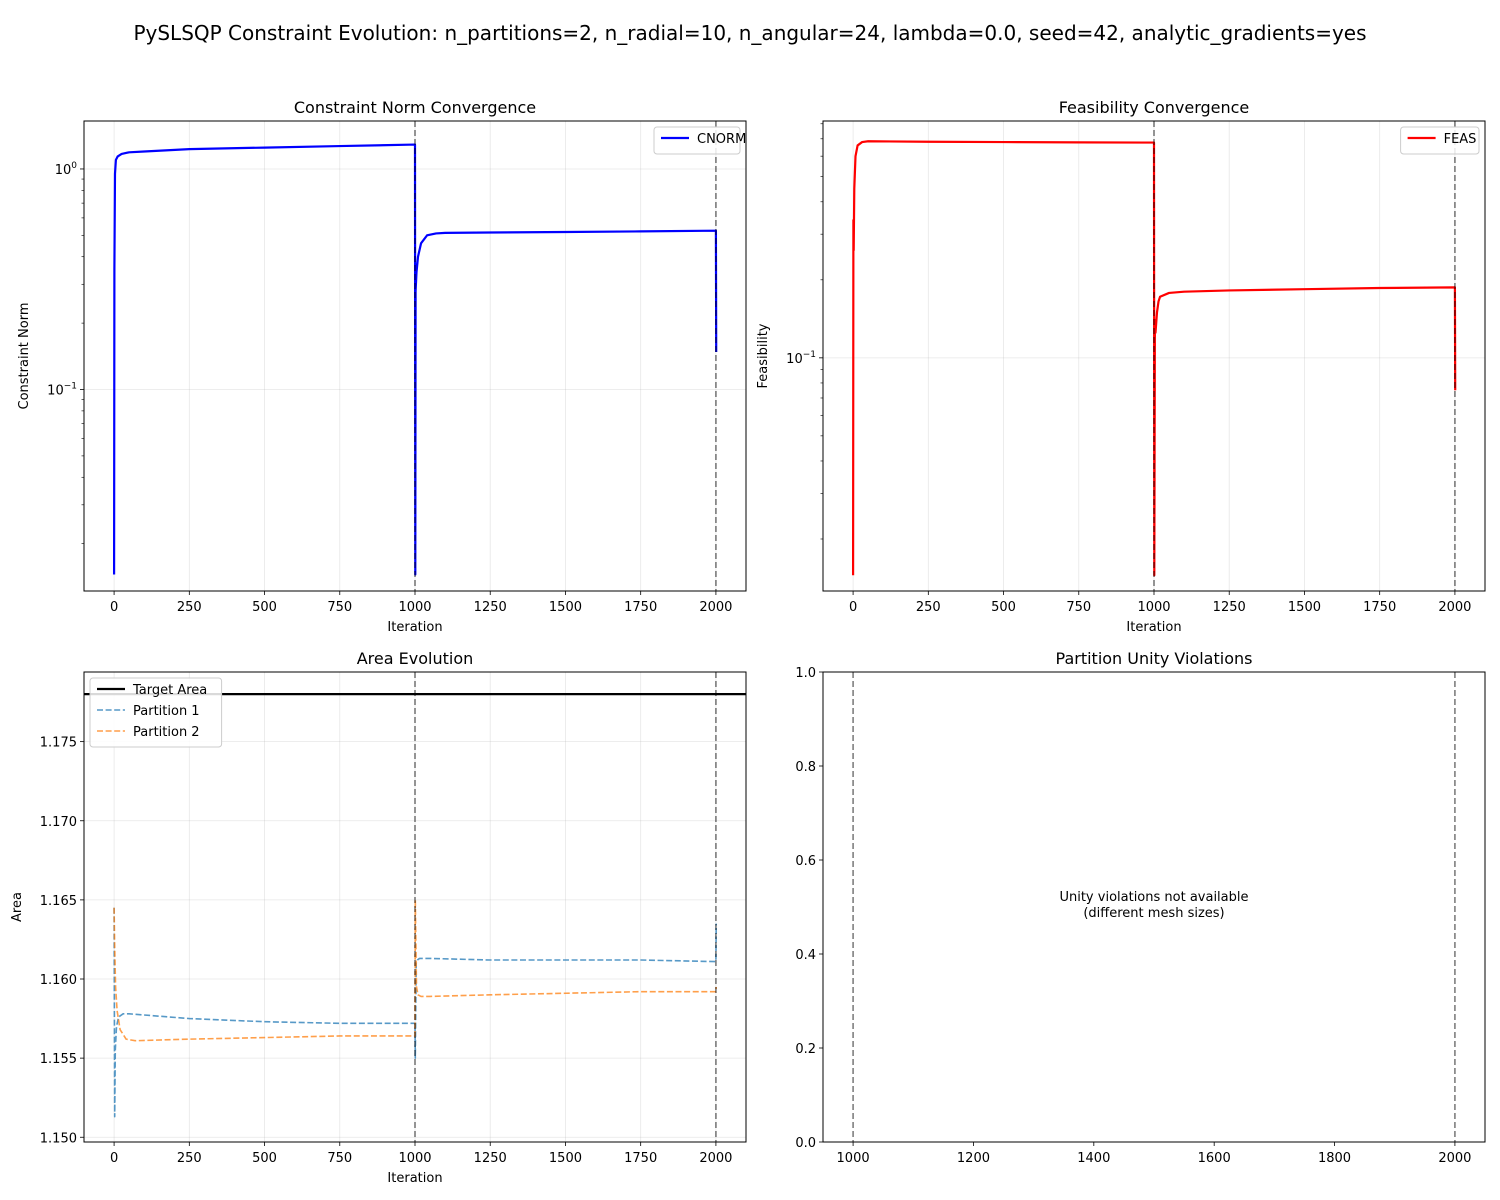 This screenshot has height=1200, width=1500. What do you see at coordinates (805, 861) in the screenshot?
I see `y-tick-label: 0.6` at bounding box center [805, 861].